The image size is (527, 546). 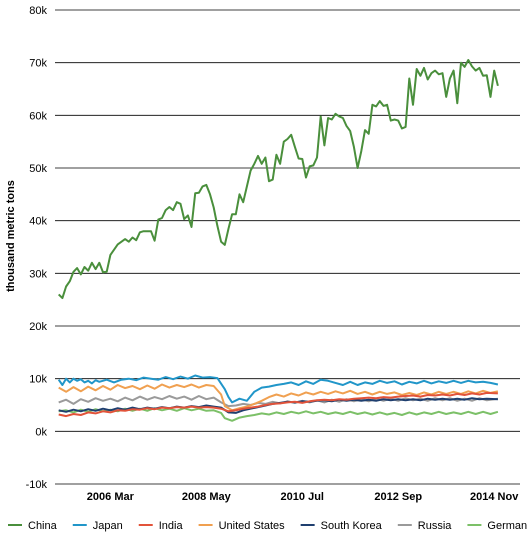 What do you see at coordinates (37, 248) in the screenshot?
I see `y-axis-tick-labels: -10k 0k 10k 20k 30k 40k 50k 60k 70k 80k` at bounding box center [37, 248].